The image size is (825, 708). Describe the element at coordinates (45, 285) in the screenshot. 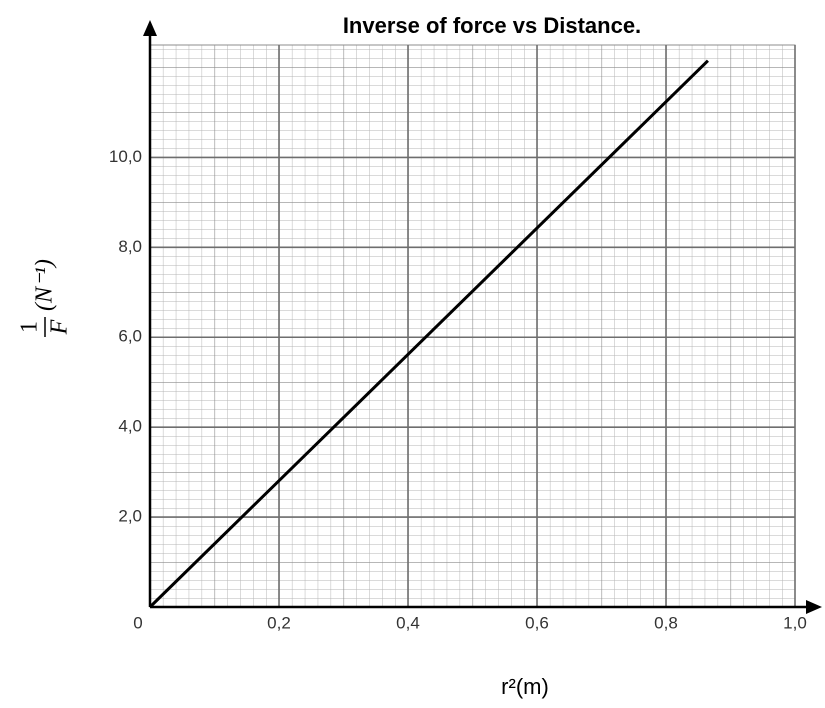

I see `y-label-unit: (N⁻¹)` at that location.